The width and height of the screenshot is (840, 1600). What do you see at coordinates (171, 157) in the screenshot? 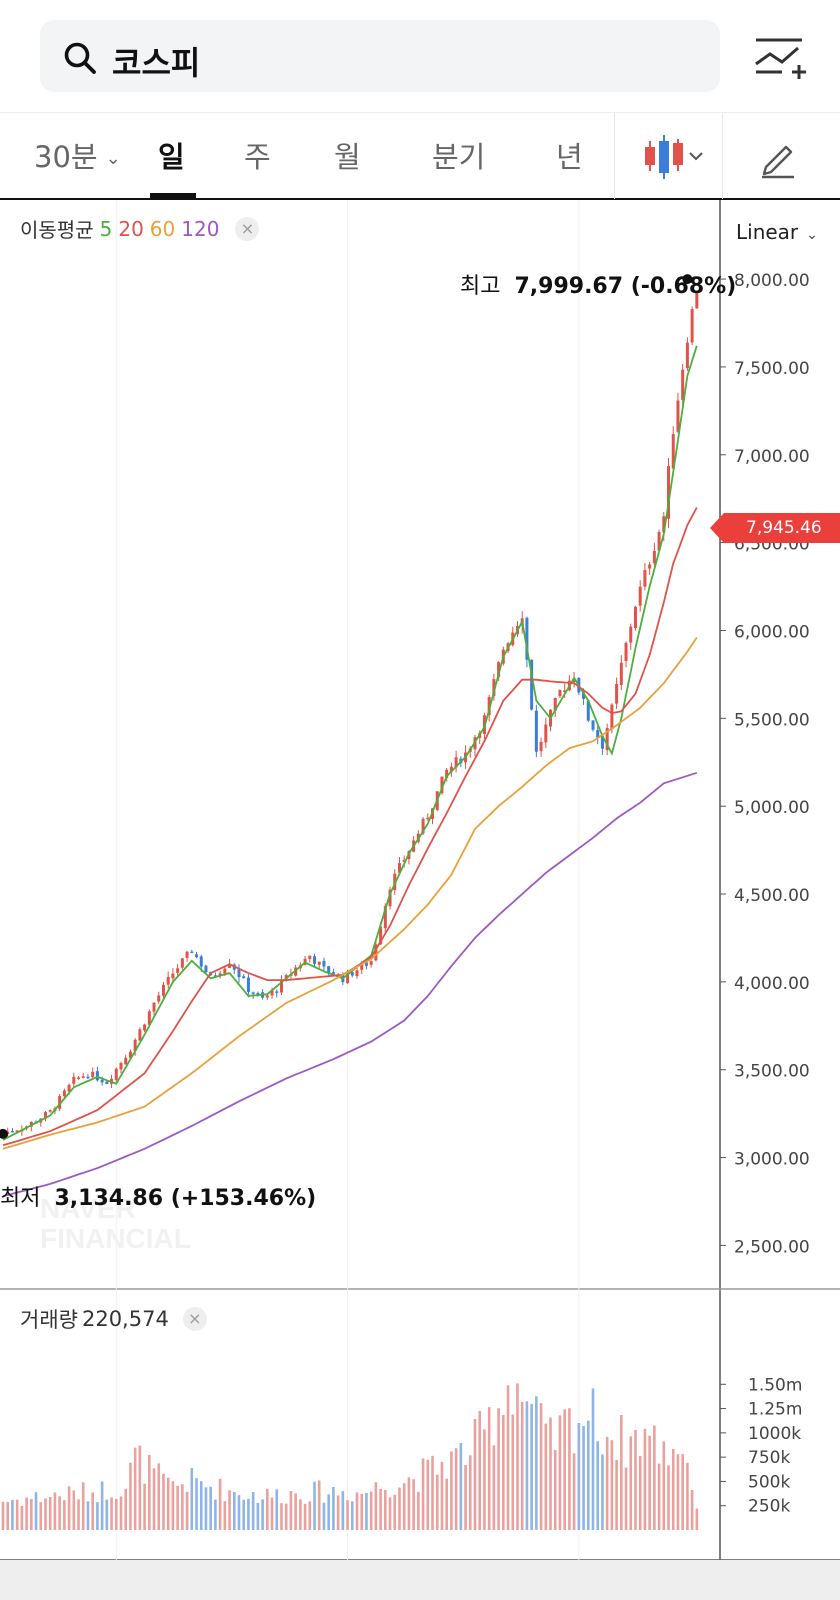
I see `tab-day: 일` at bounding box center [171, 157].